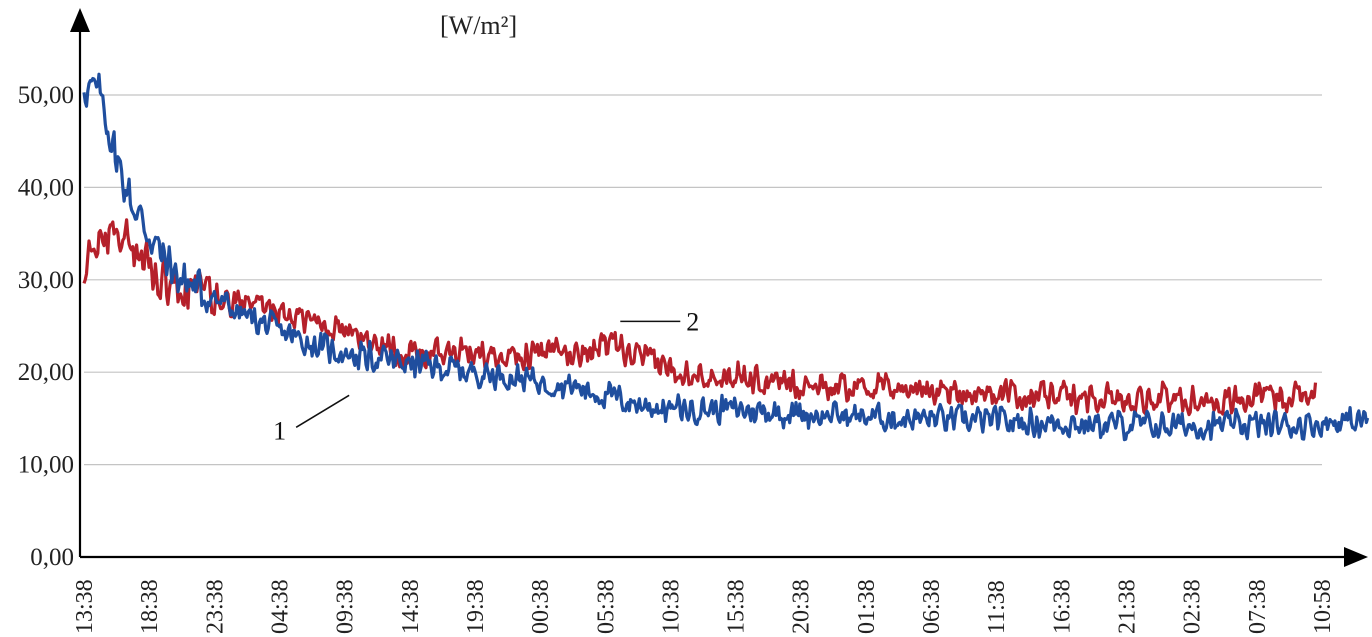 Image resolution: width=1372 pixels, height=637 pixels. Describe the element at coordinates (411, 606) in the screenshot. I see `x-tick-label: 14:38` at that location.